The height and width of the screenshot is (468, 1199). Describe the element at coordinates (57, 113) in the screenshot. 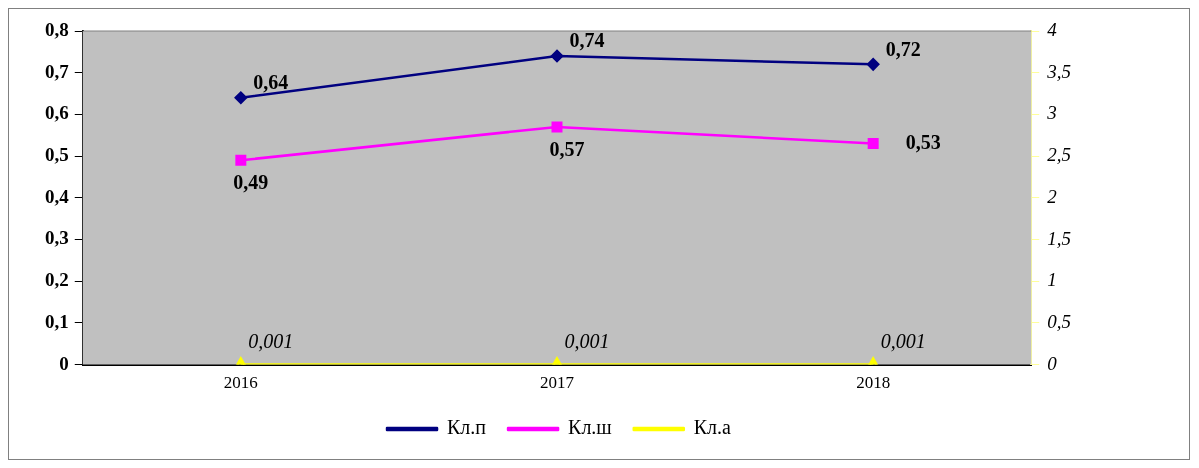

I see `y-tick-label: 0,6` at that location.